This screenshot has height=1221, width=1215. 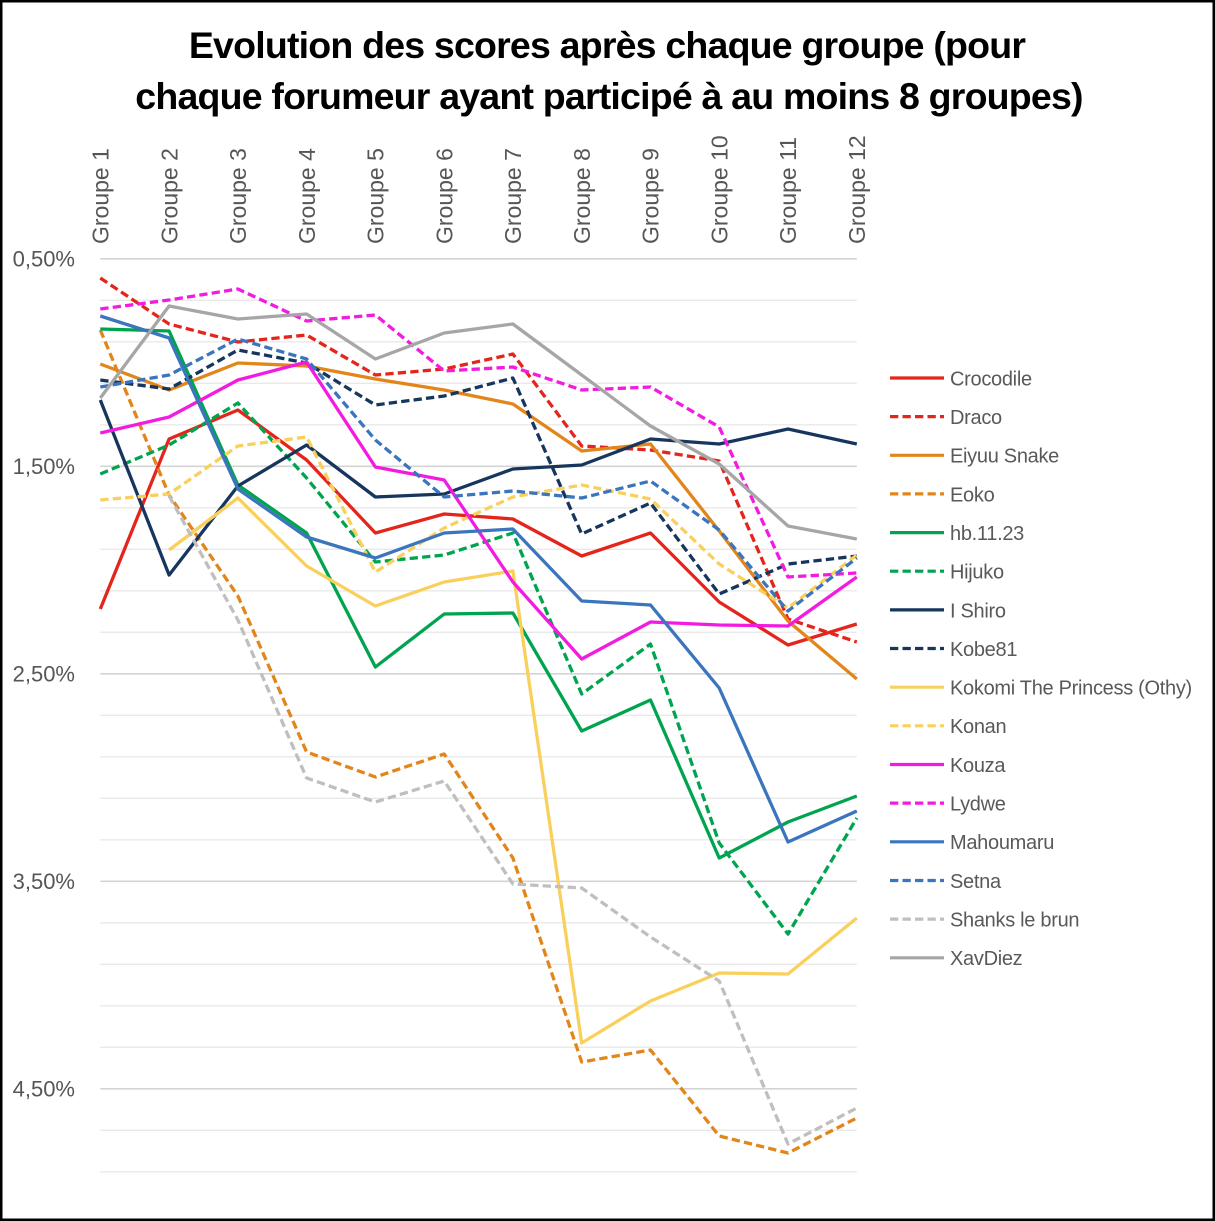 What do you see at coordinates (44, 673) in the screenshot?
I see `svg-text: 2,50%` at bounding box center [44, 673].